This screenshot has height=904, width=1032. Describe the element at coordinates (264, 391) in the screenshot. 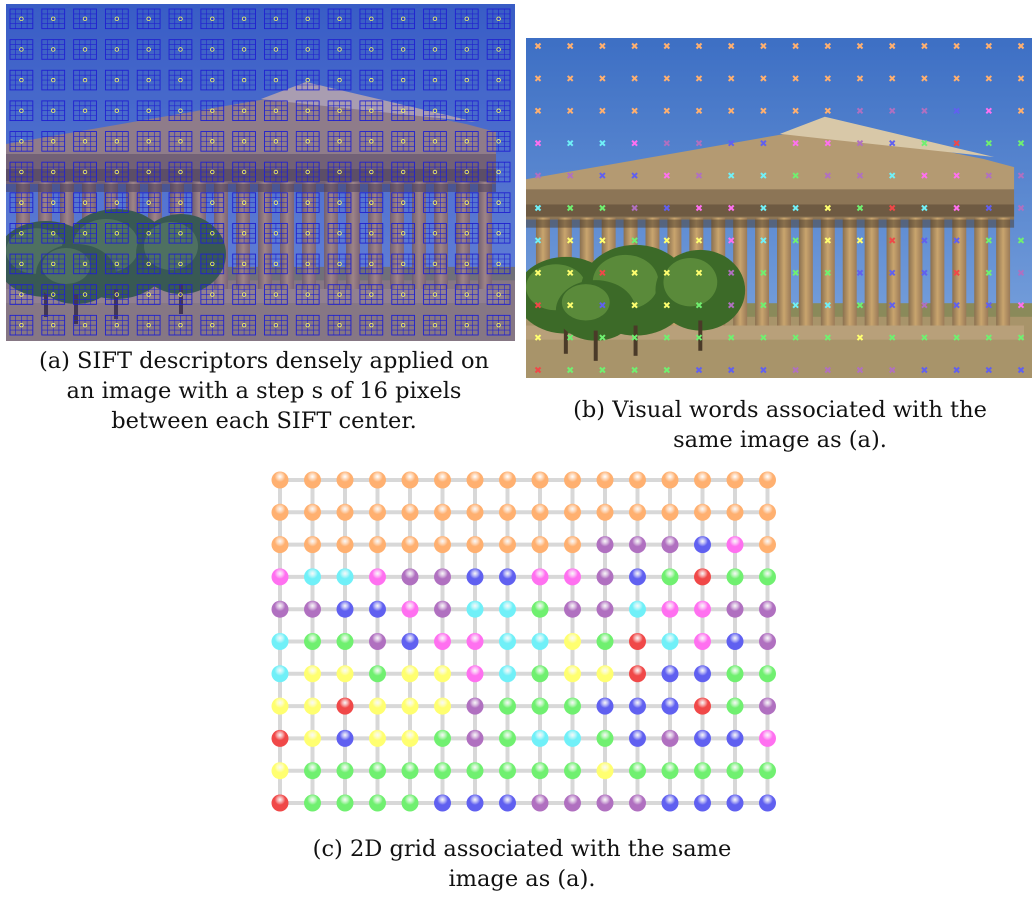

I see `caption-a-line-2: an image with a step s of 16 pixels` at that location.